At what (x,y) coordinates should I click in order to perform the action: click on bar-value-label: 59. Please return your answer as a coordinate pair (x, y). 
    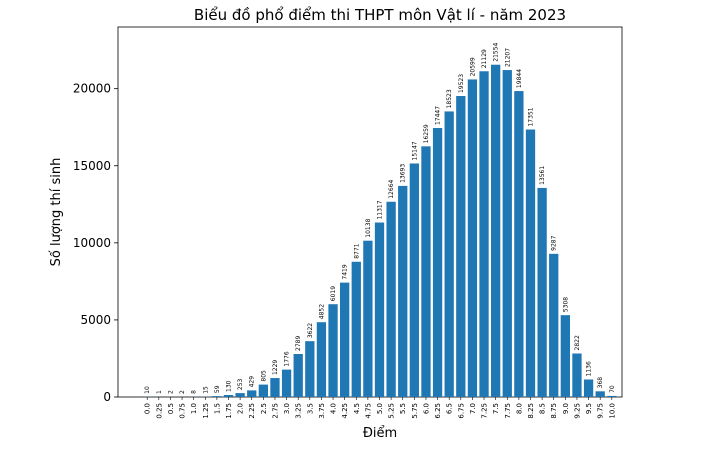
    Looking at the image, I should click on (217, 389).